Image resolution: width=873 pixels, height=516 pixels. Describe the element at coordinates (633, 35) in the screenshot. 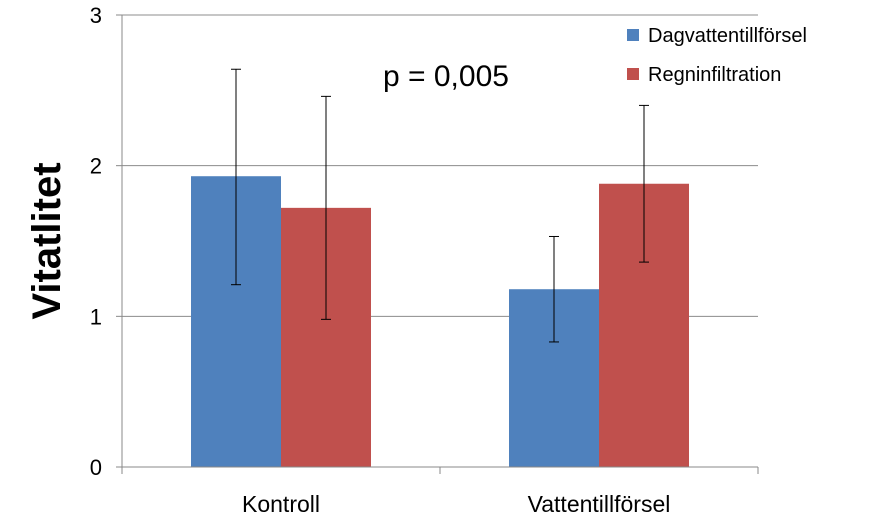

I see `legend-swatch-dagvattentillforsel` at that location.